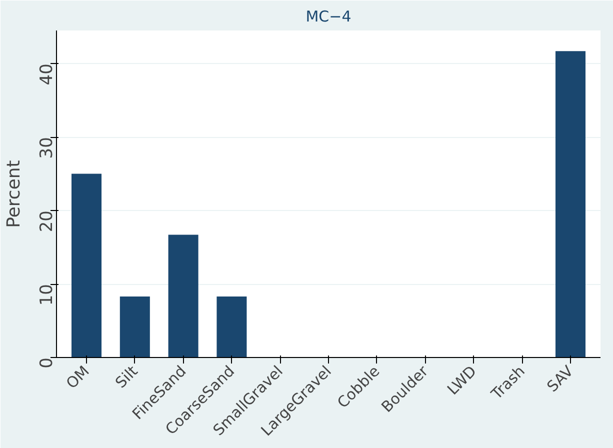  I want to click on y-tick-label: 10, so click(47, 295).